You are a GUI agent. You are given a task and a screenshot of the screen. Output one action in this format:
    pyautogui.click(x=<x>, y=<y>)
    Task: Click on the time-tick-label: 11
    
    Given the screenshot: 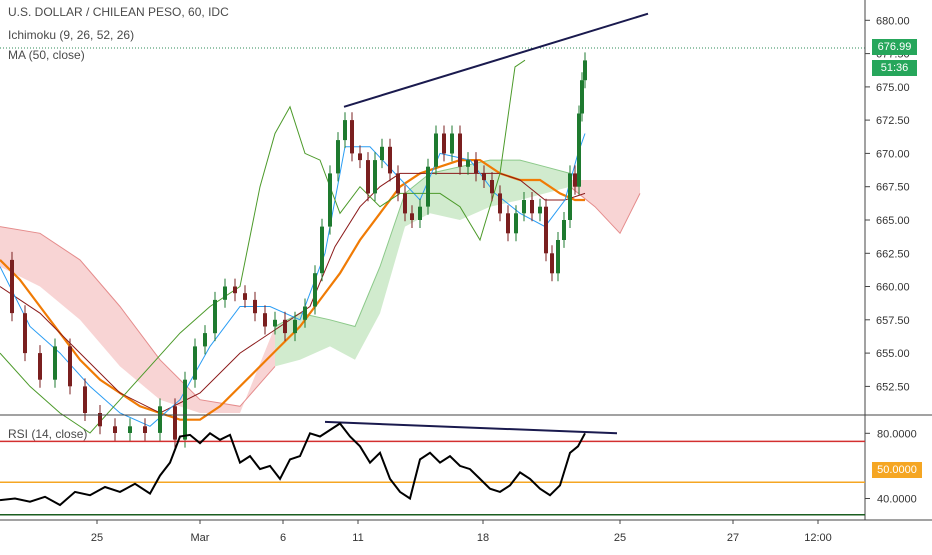 What is the action you would take?
    pyautogui.click(x=357, y=538)
    